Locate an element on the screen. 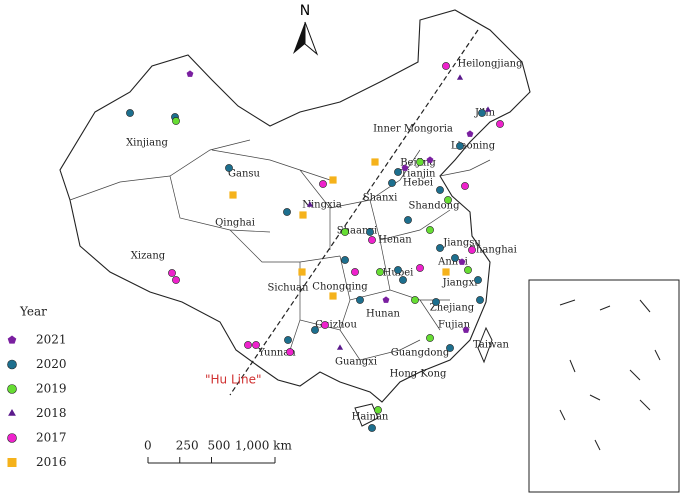 The height and width of the screenshot is (503, 685). inset-frame is located at coordinates (604, 386).